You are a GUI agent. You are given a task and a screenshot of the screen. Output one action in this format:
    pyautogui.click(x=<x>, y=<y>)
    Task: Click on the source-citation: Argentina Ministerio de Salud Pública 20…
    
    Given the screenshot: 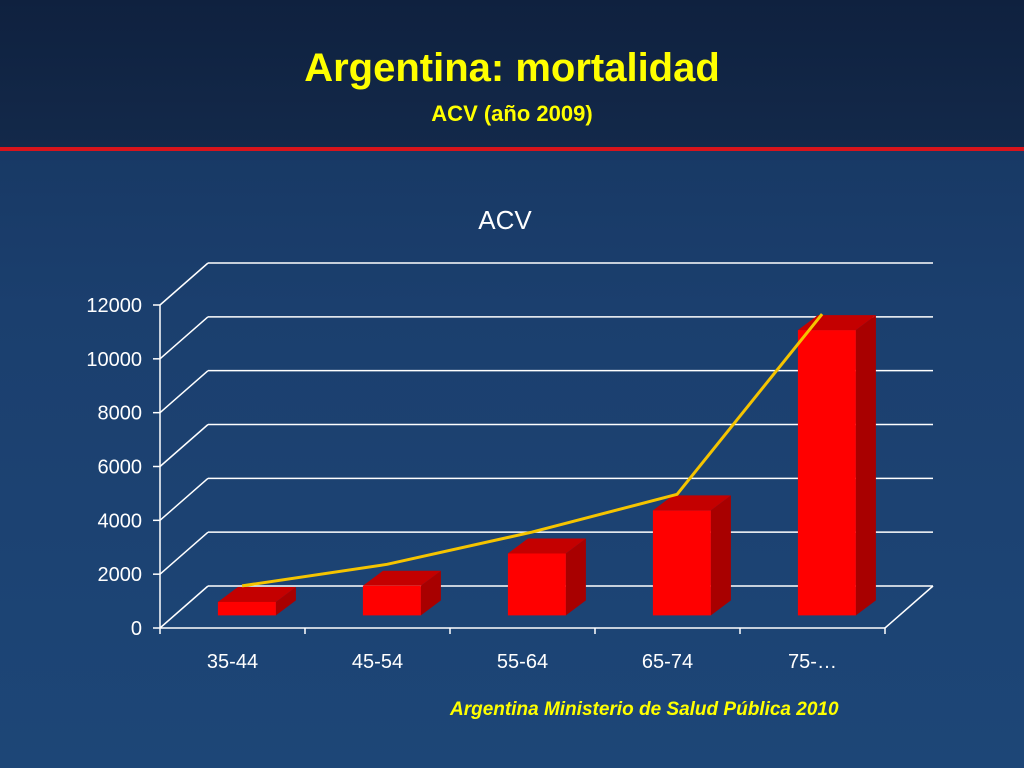 What is the action you would take?
    pyautogui.click(x=644, y=709)
    